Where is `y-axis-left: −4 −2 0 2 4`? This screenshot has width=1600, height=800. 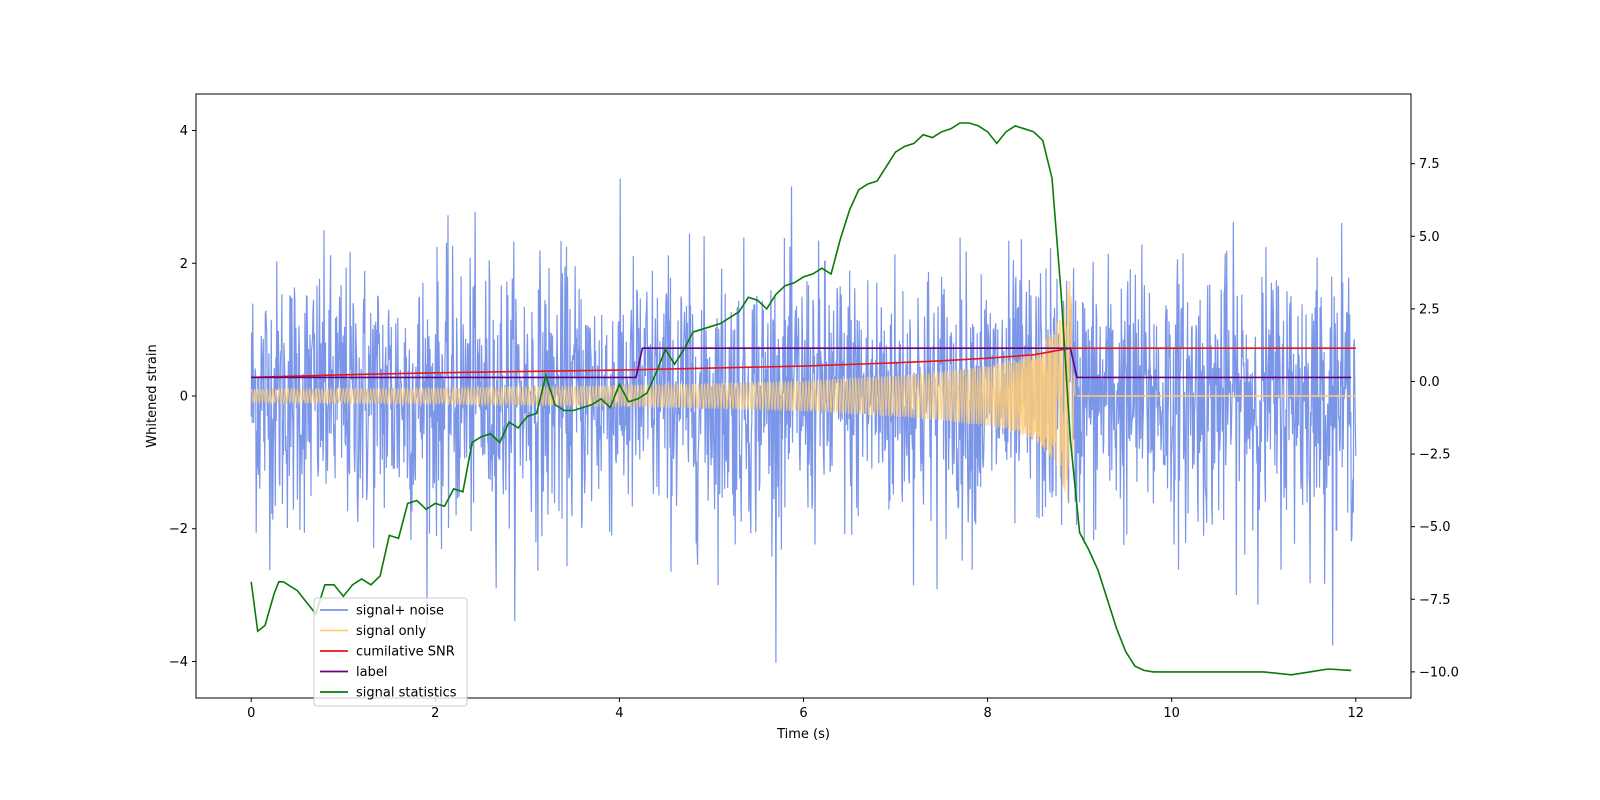
y-axis-left: −4 −2 0 2 4 is located at coordinates (182, 397).